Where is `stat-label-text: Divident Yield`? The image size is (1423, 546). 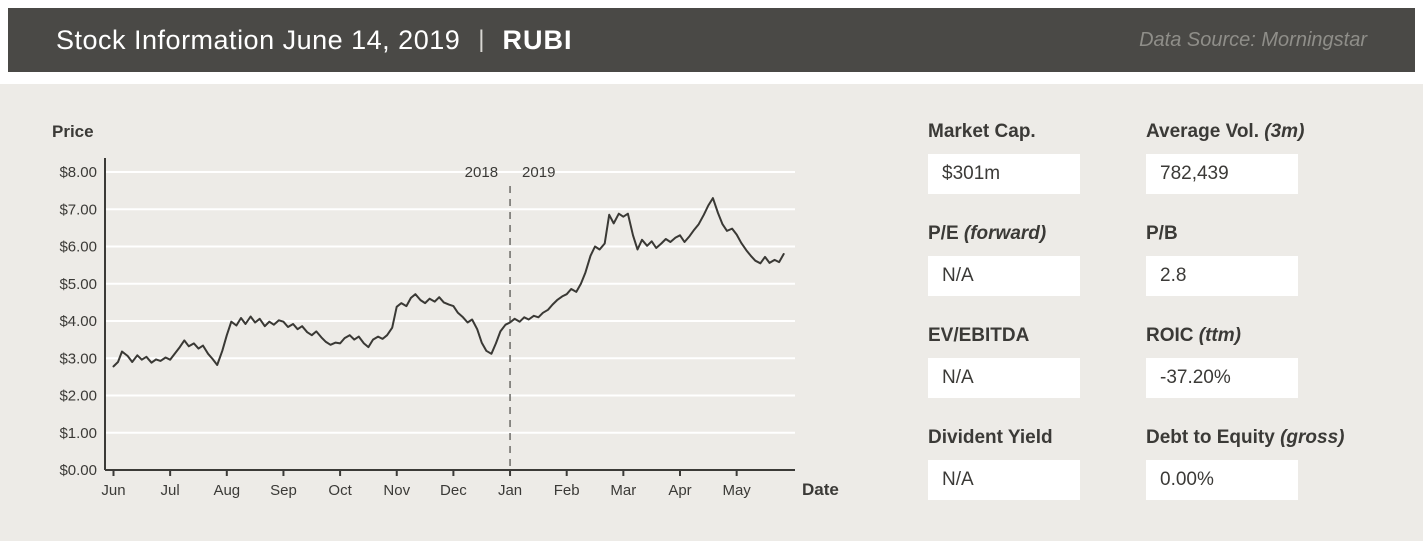
stat-label-text: Divident Yield is located at coordinates (990, 437).